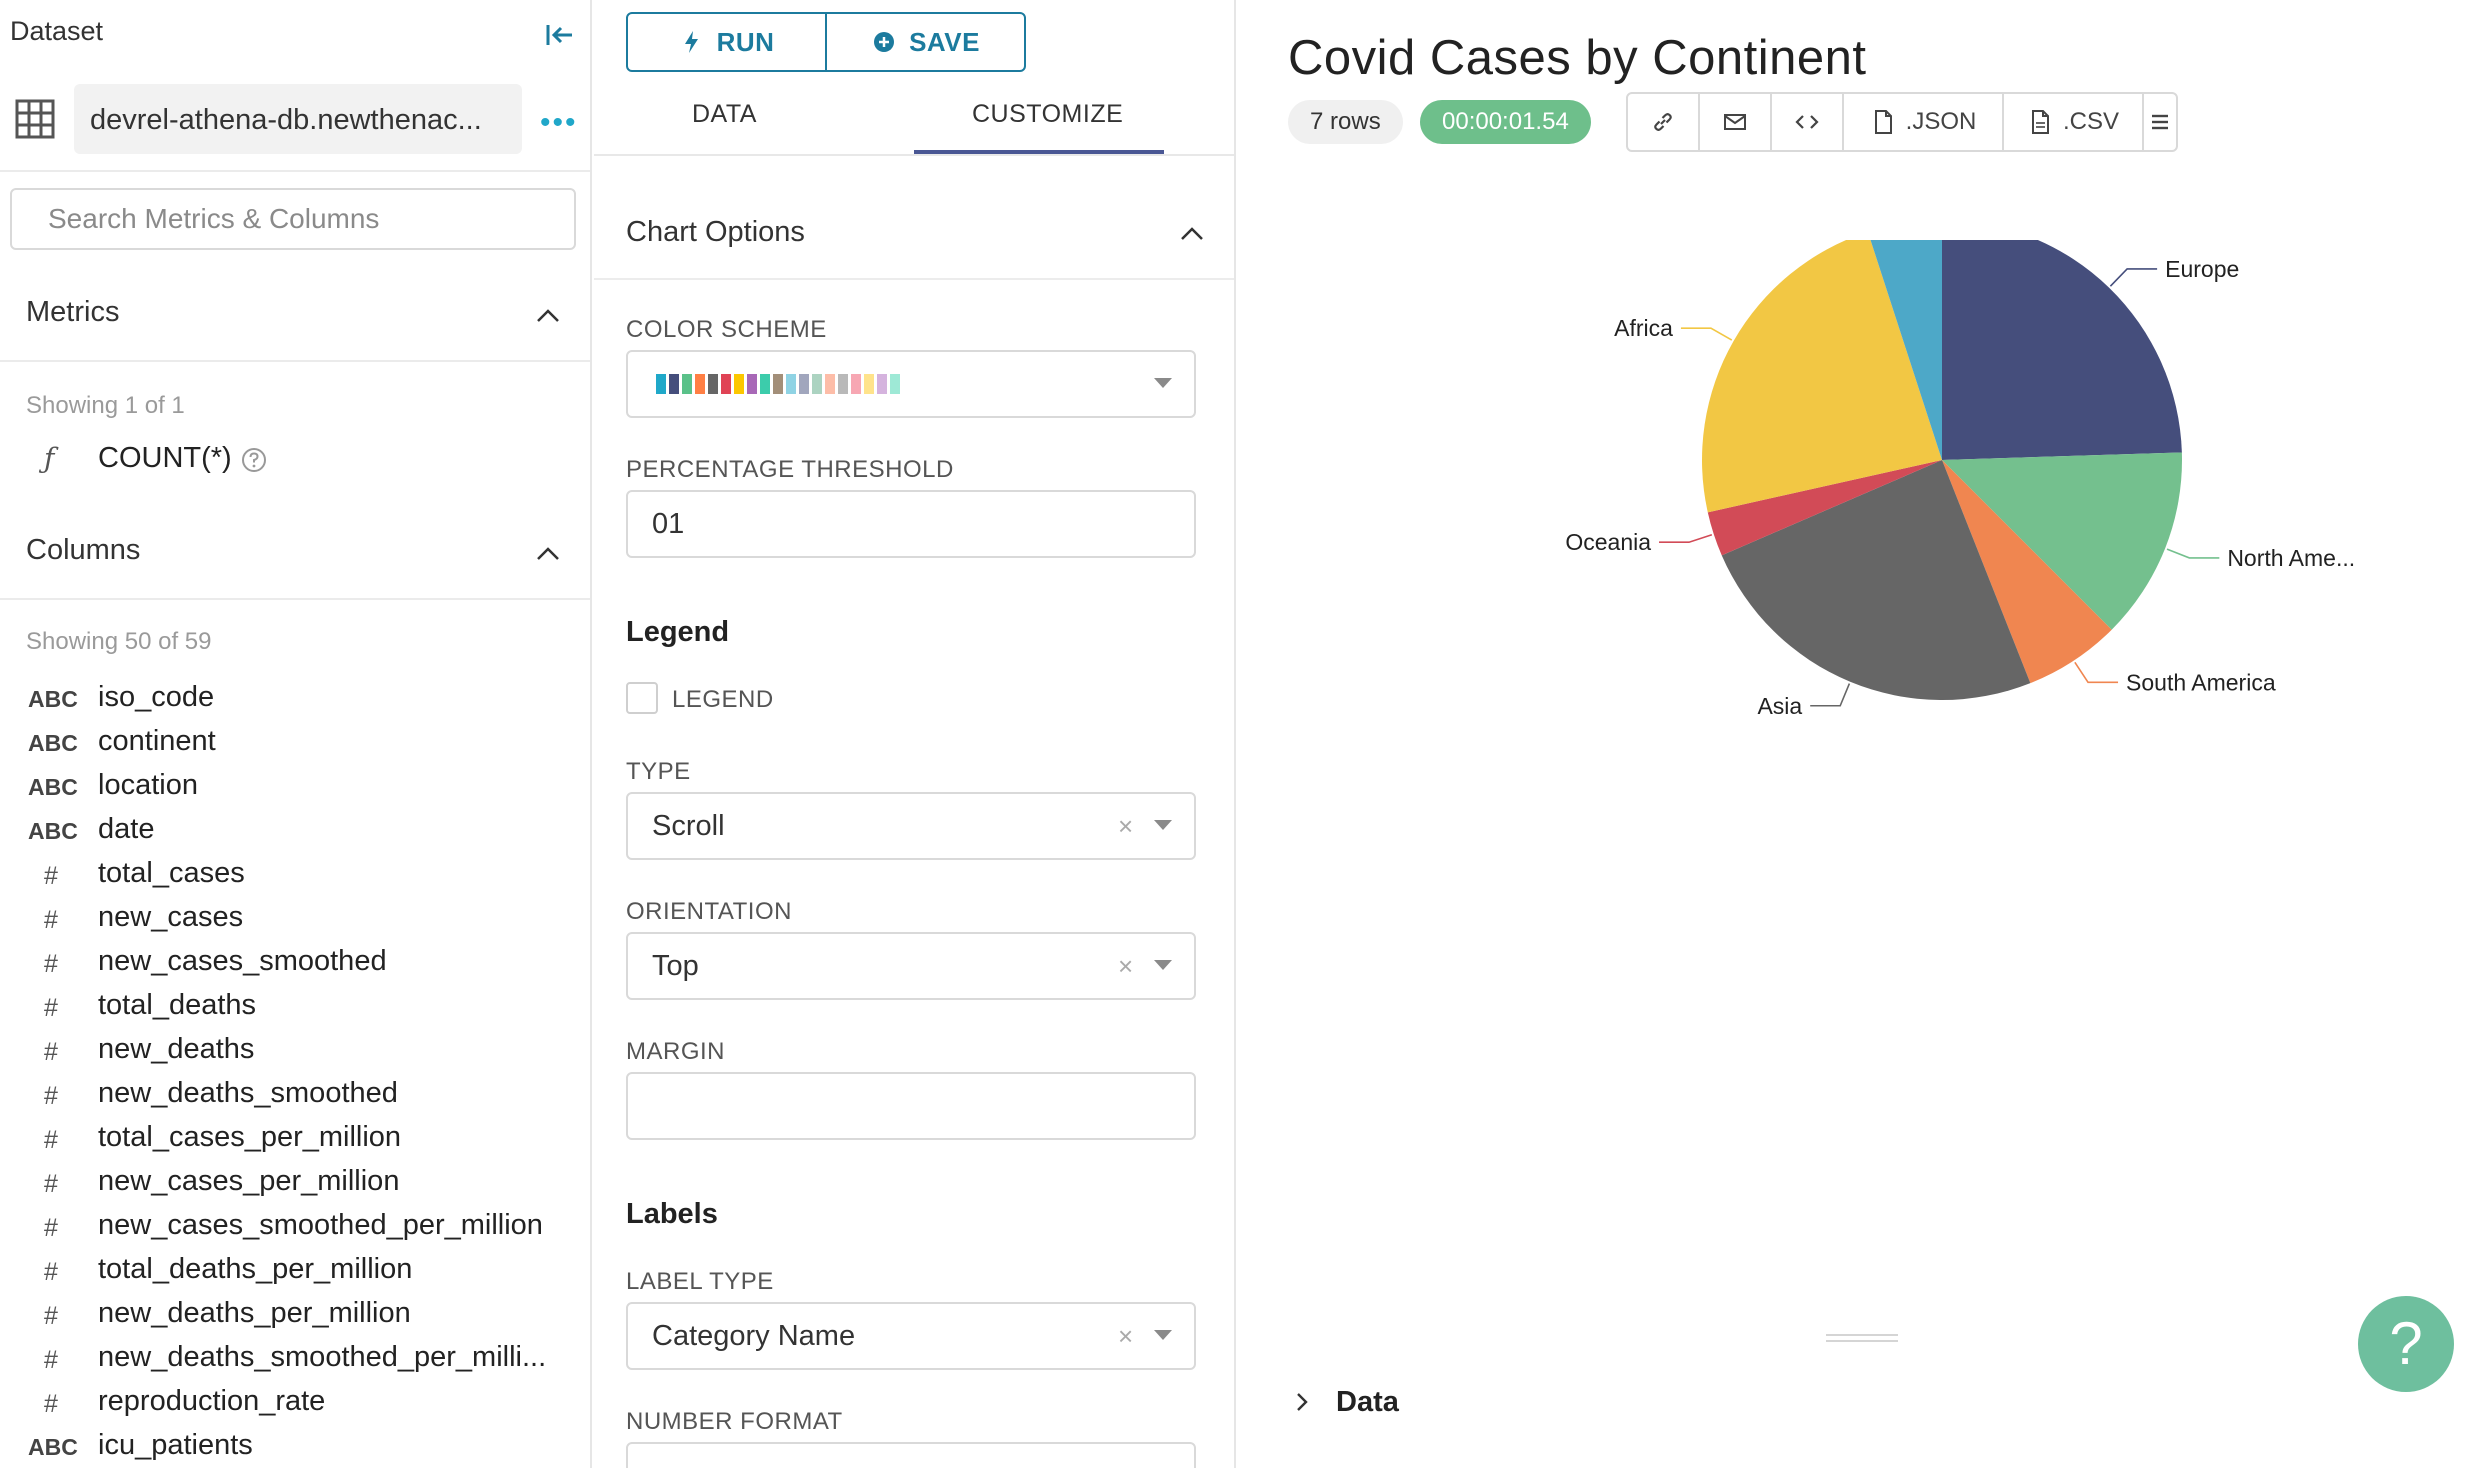 This screenshot has width=2474, height=1468. What do you see at coordinates (295, 1006) in the screenshot?
I see `column-item: # total_deaths` at bounding box center [295, 1006].